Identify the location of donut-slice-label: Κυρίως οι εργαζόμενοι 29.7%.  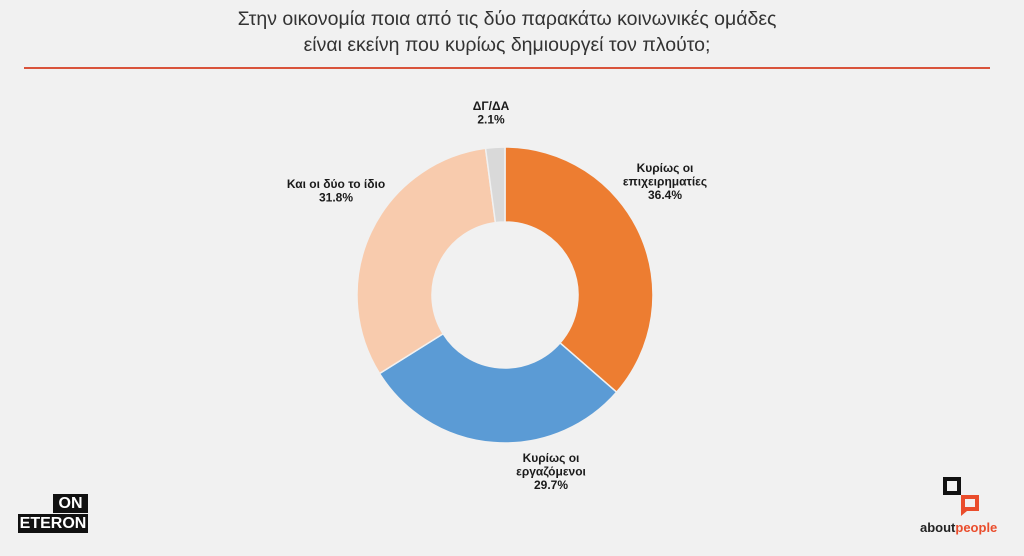
(551, 471).